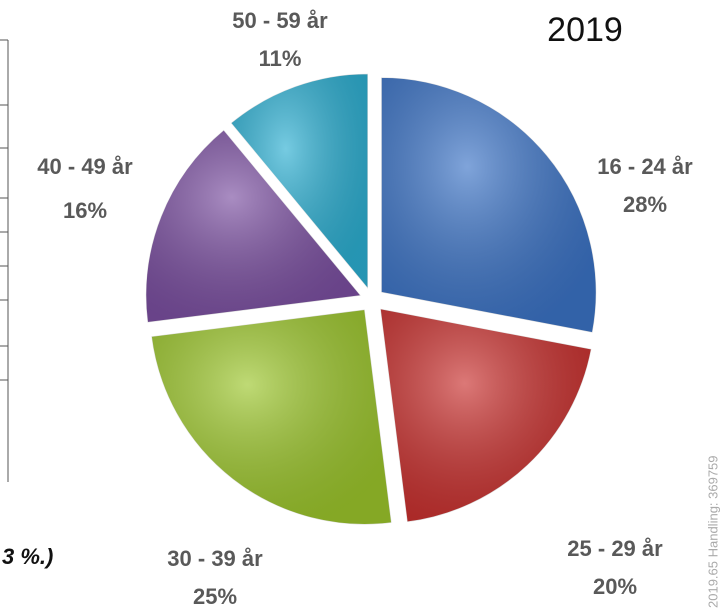  I want to click on slice-label: 25 - 29 år, so click(615, 548).